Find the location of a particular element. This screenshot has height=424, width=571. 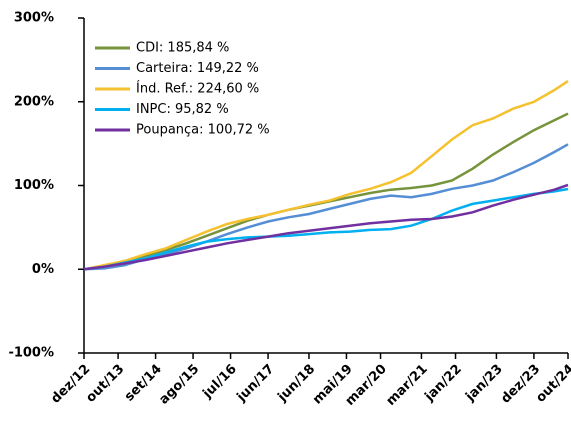

y-tick-label: 300% is located at coordinates (34, 18).